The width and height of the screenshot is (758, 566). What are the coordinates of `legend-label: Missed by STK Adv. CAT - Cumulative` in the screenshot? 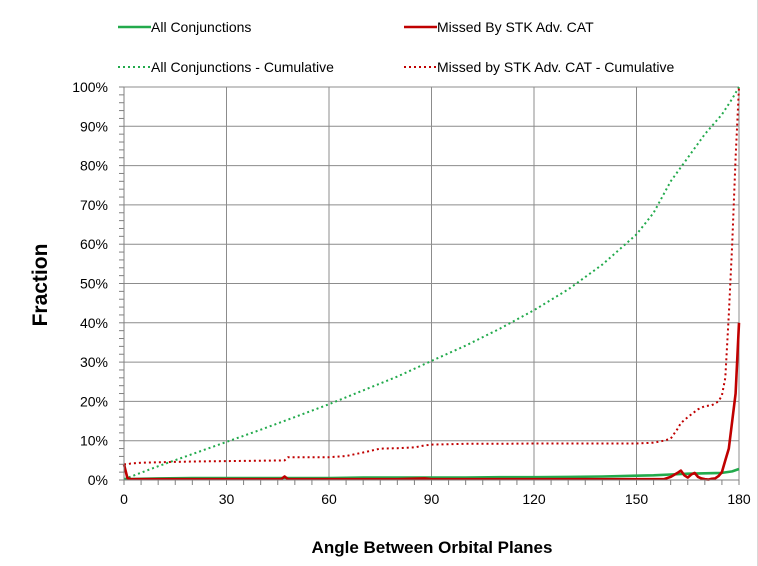 It's located at (556, 67).